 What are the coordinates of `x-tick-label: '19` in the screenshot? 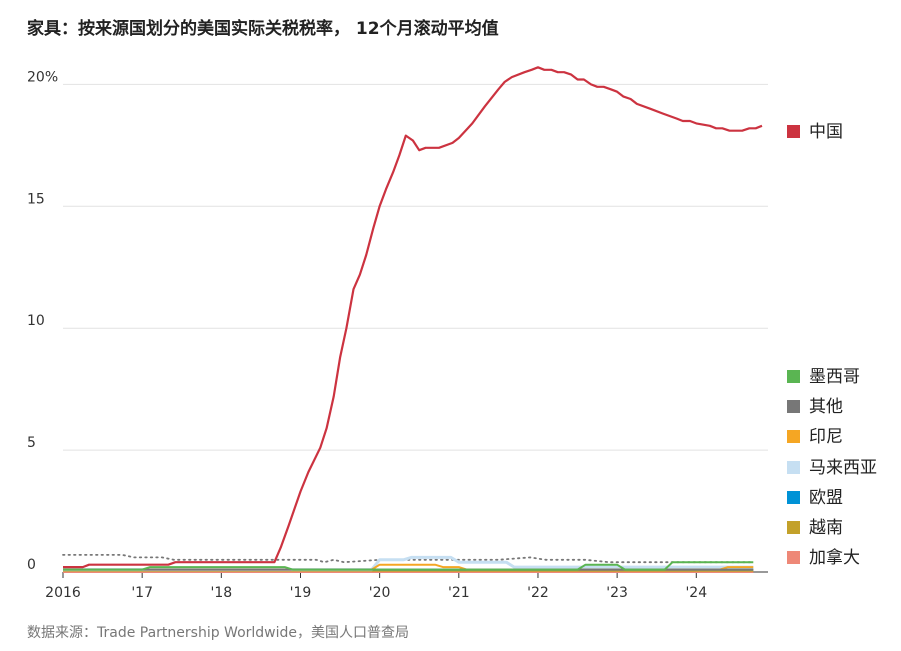 It's located at (301, 593).